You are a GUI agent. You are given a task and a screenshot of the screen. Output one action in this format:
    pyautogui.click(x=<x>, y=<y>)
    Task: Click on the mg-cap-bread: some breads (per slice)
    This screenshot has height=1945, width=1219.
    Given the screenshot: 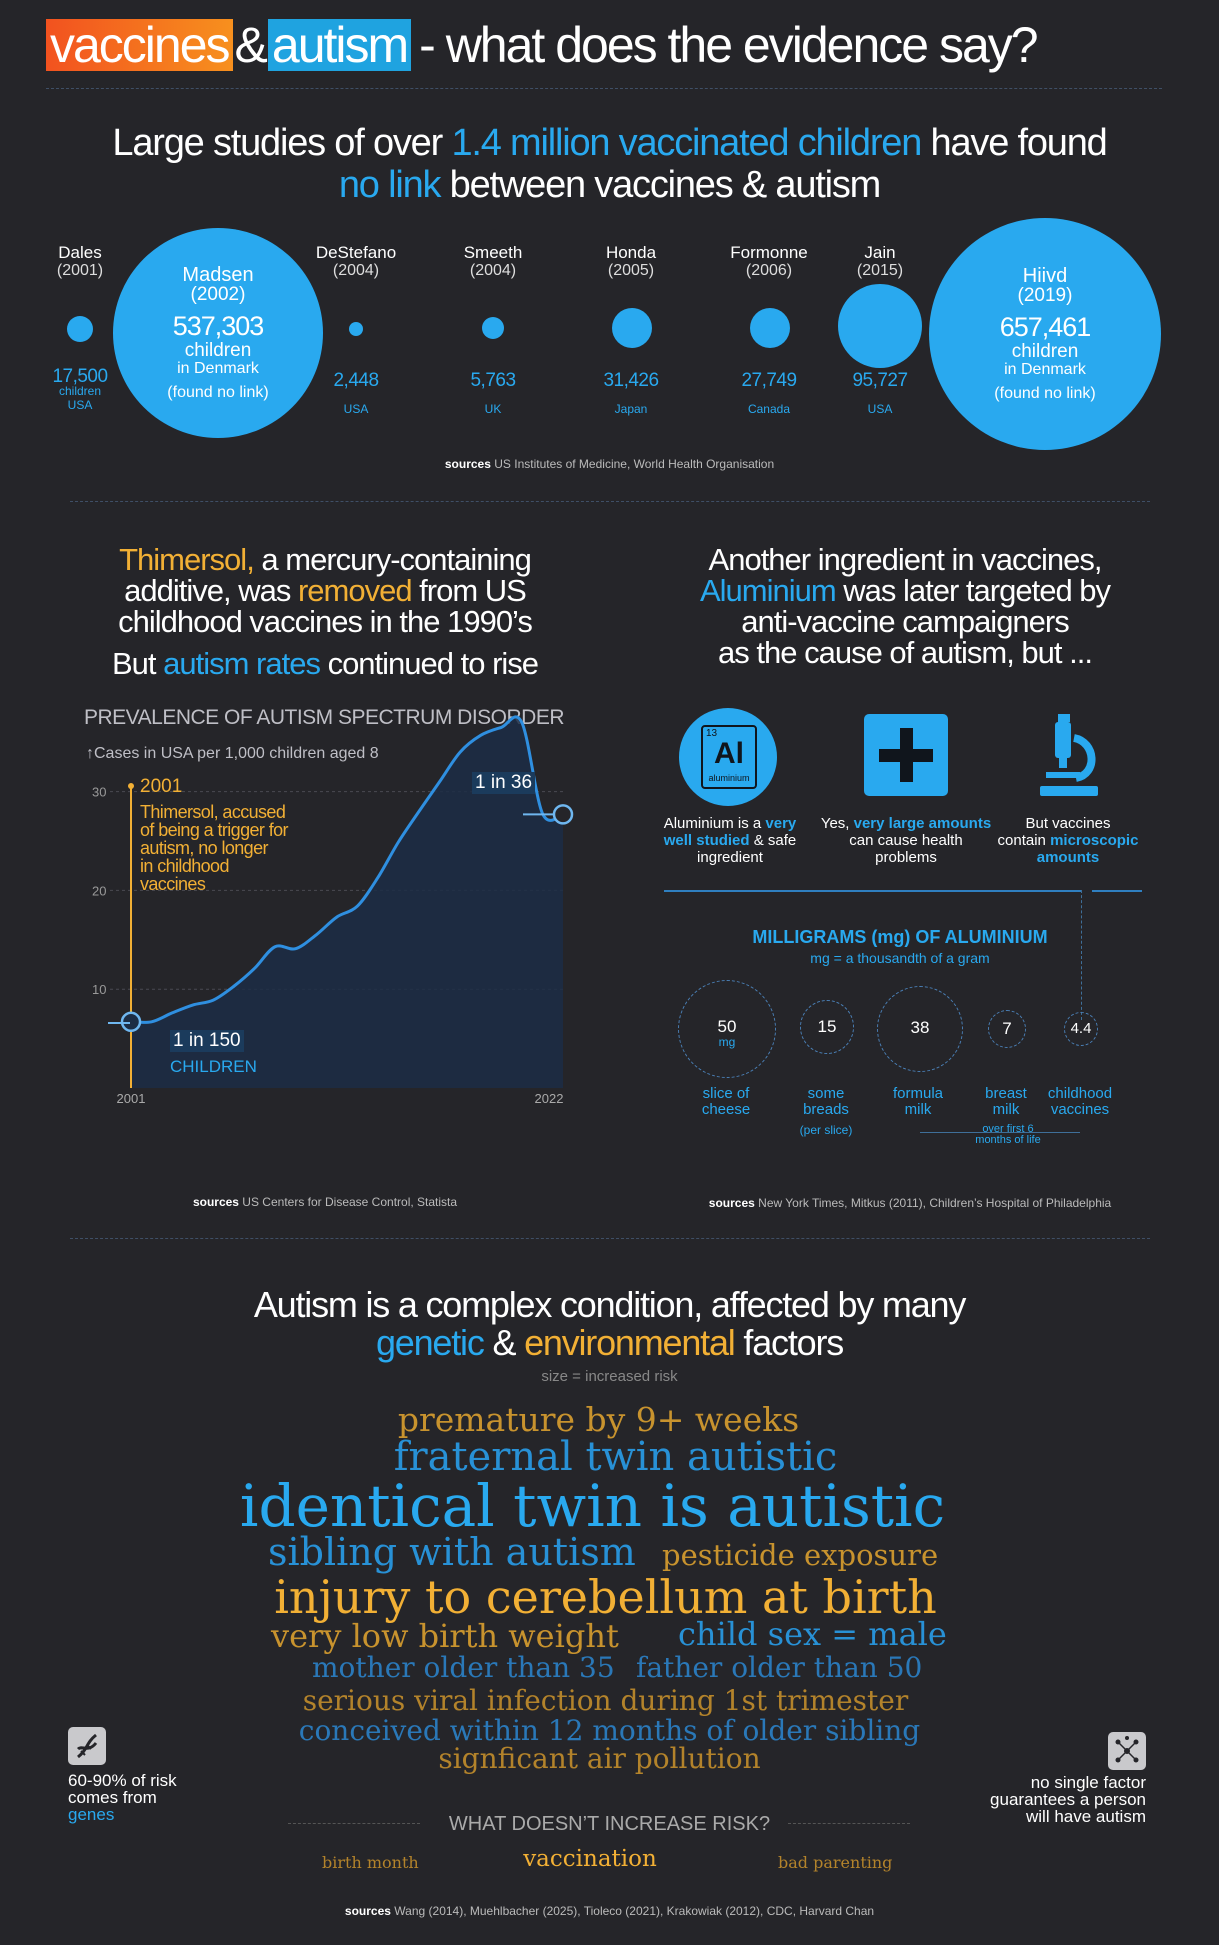 What is the action you would take?
    pyautogui.click(x=826, y=1112)
    